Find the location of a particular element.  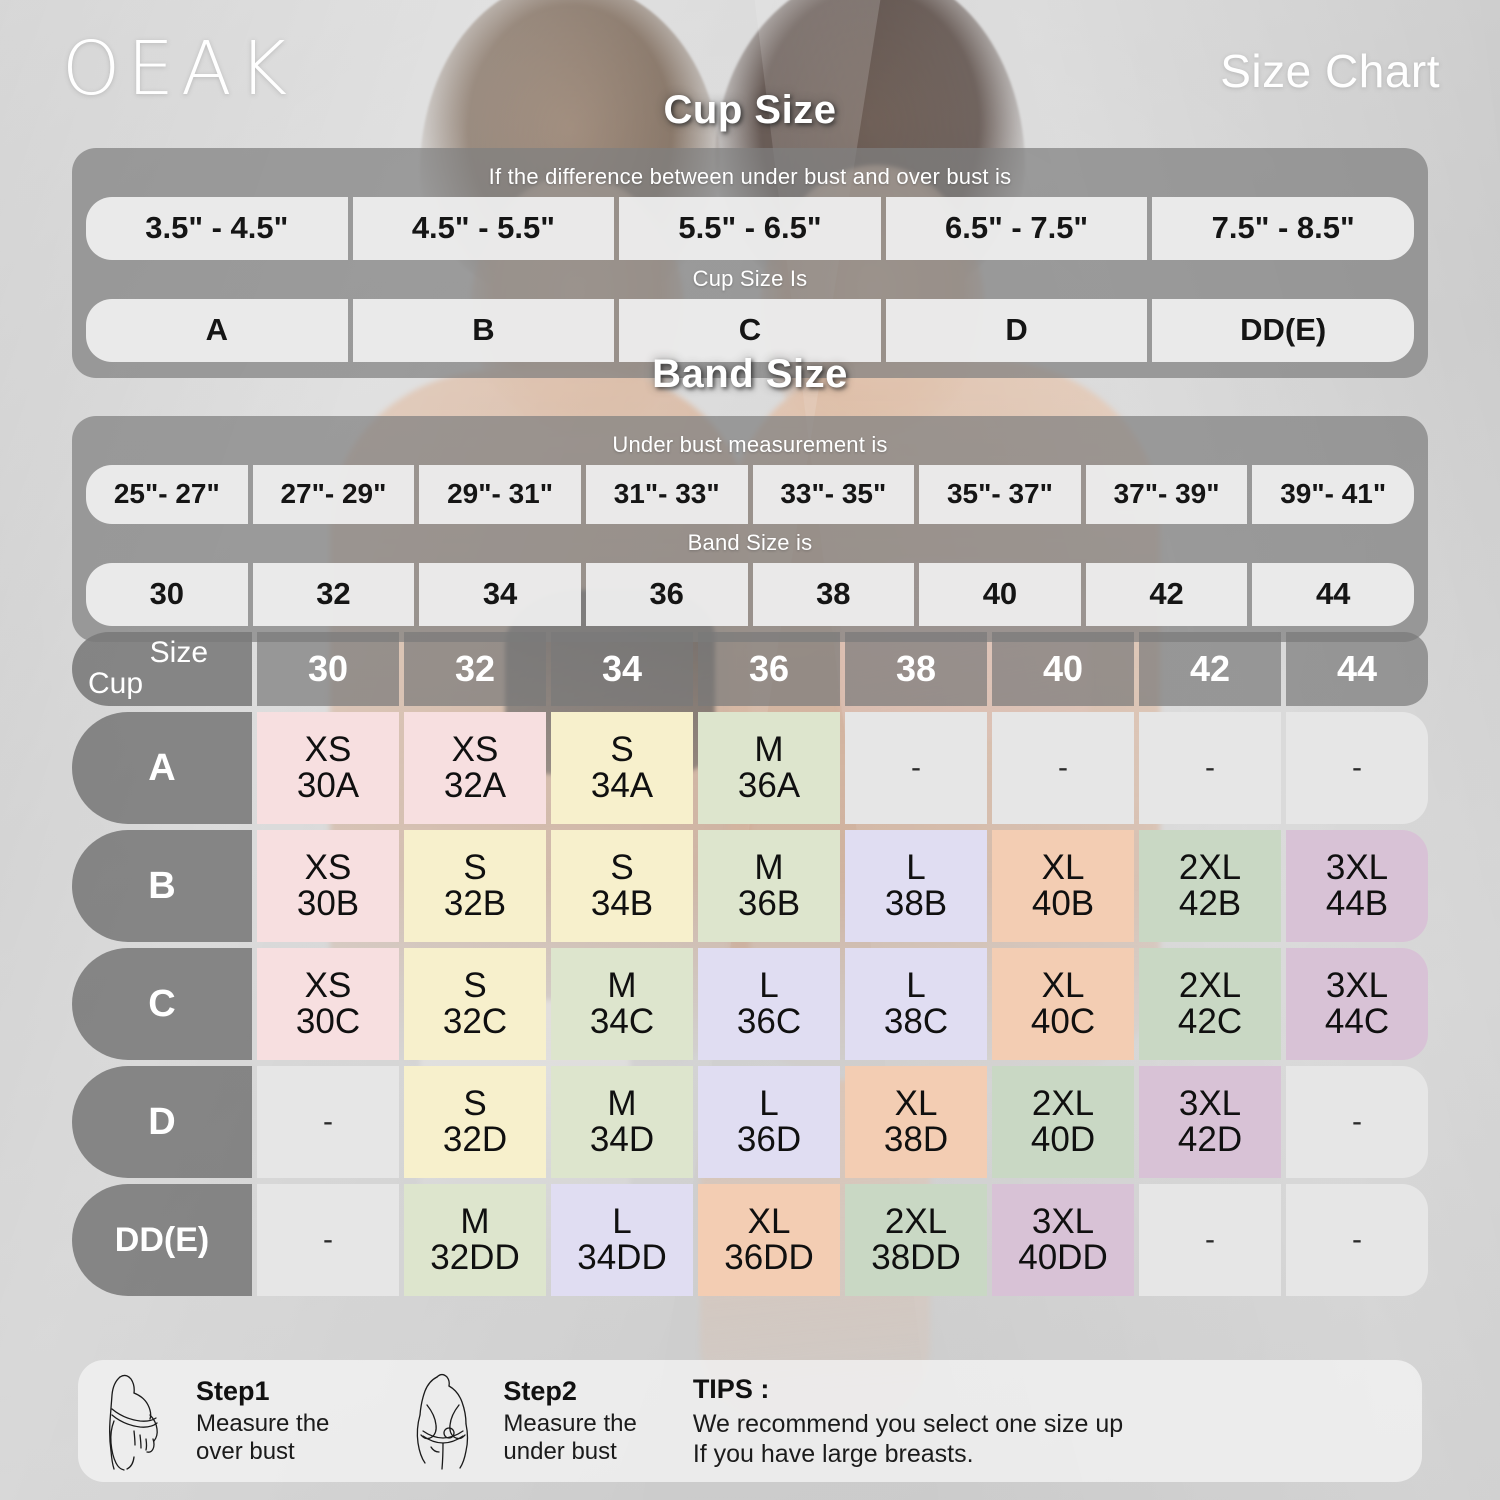

band-value-pill-3: 36 is located at coordinates (666, 594).